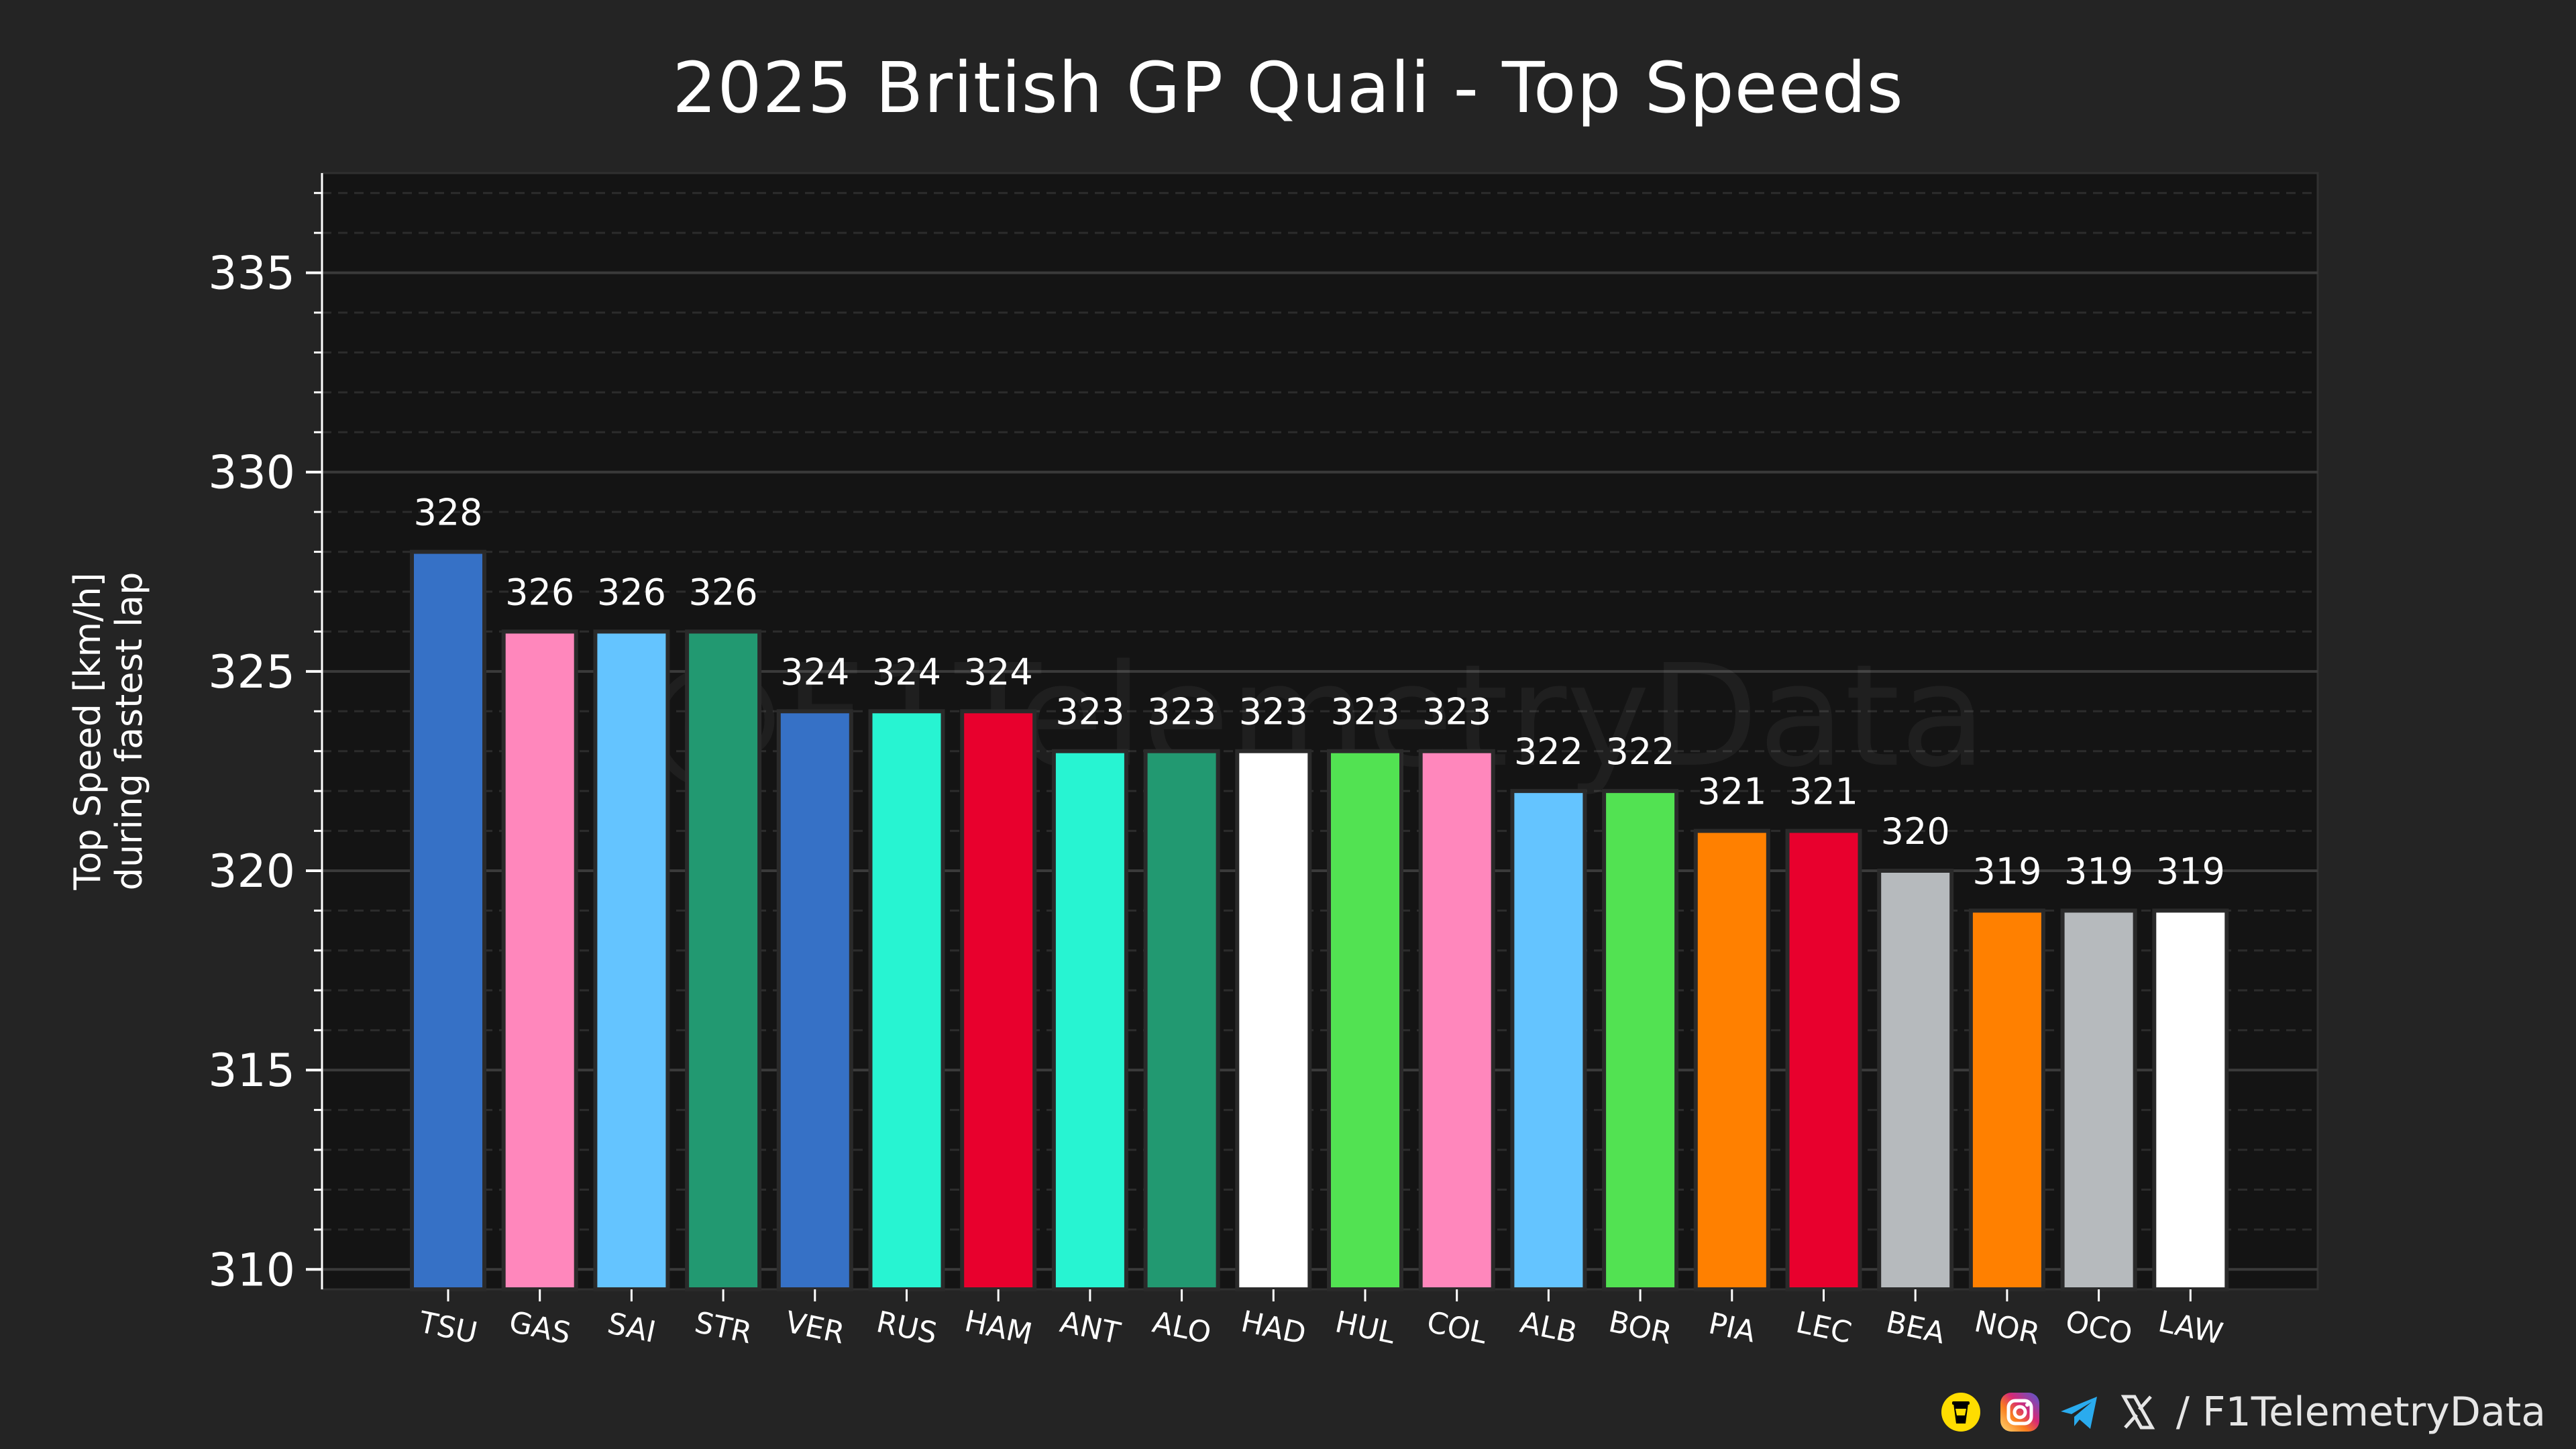 The width and height of the screenshot is (2576, 1449). Describe the element at coordinates (1288, 88) in the screenshot. I see `chart-title: 2025 British GP Quali - Top Speeds` at that location.